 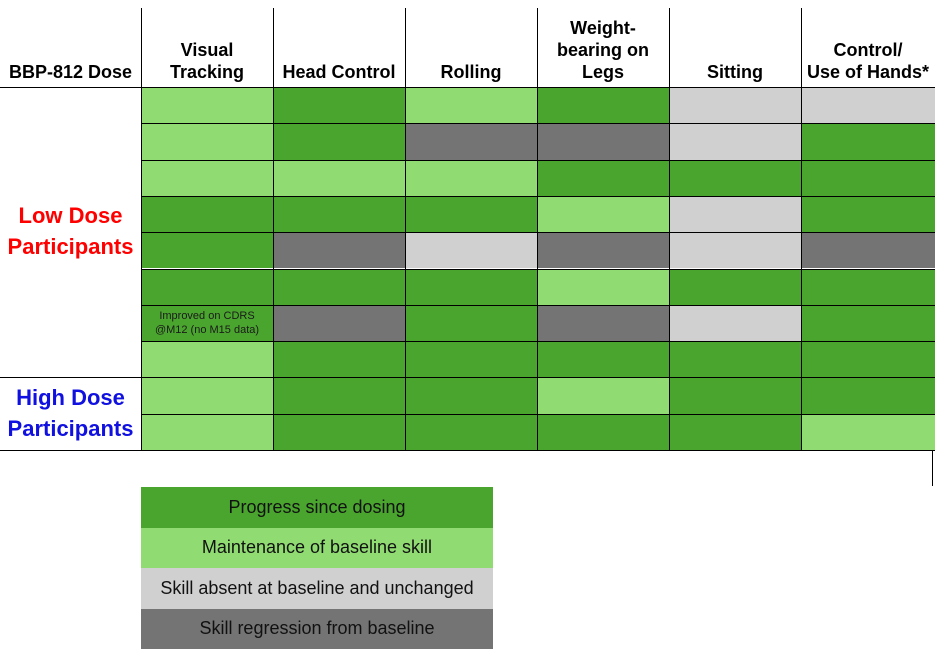 What do you see at coordinates (471, 323) in the screenshot?
I see `cell-r7-c3` at bounding box center [471, 323].